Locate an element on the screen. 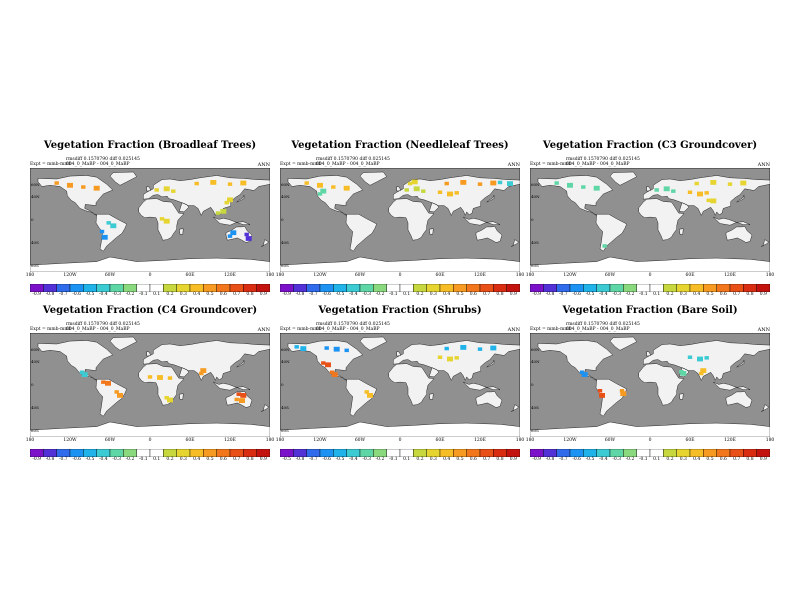 The image size is (800, 600). colorbar-label: -0.5 is located at coordinates (590, 459).